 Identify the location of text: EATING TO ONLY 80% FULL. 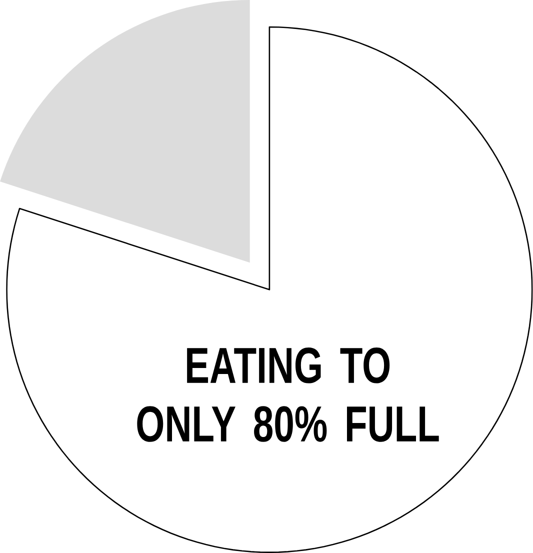
(288, 395).